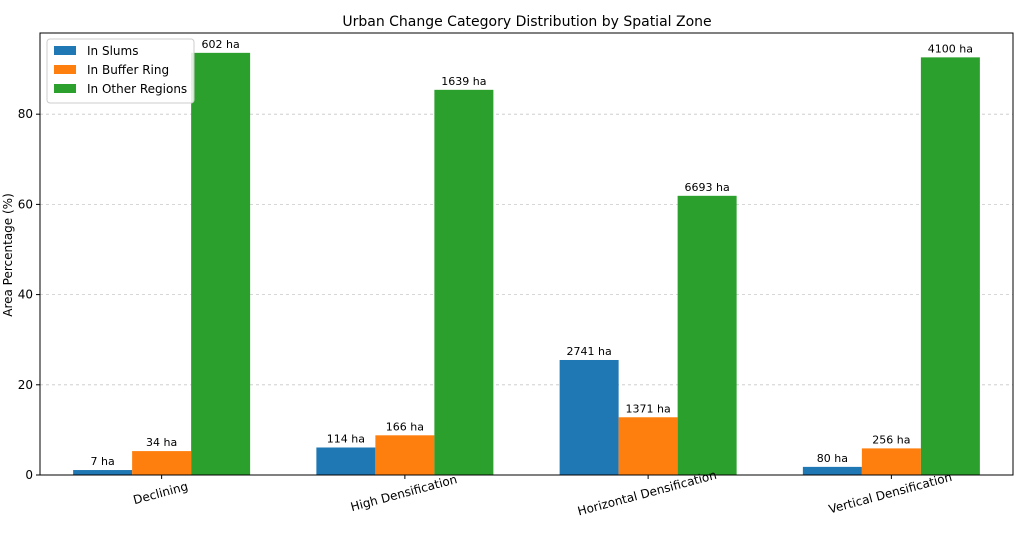  What do you see at coordinates (128, 70) in the screenshot?
I see `legend-label: In Buffer Ring` at bounding box center [128, 70].